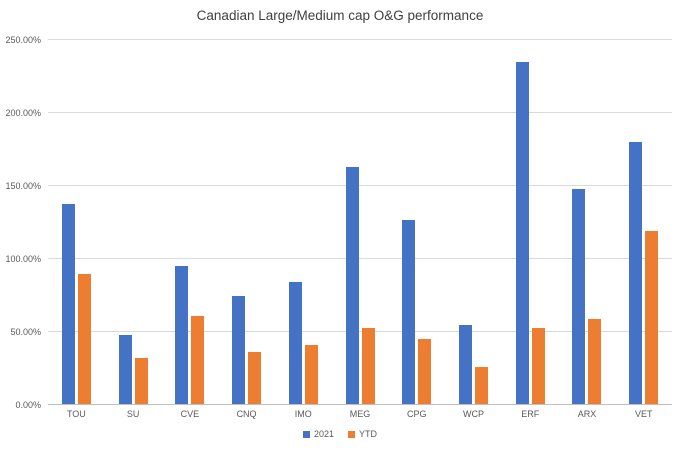 The width and height of the screenshot is (680, 452). What do you see at coordinates (538, 366) in the screenshot?
I see `bar-ytd-erf` at bounding box center [538, 366].